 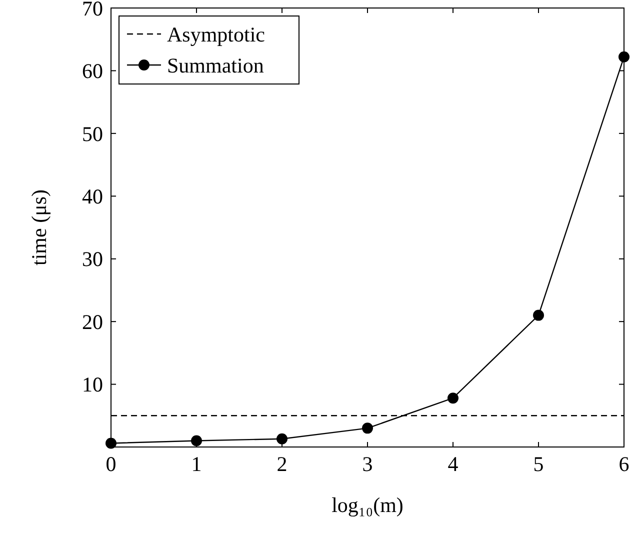 I want to click on y-tick-label: 20, so click(x=92, y=322).